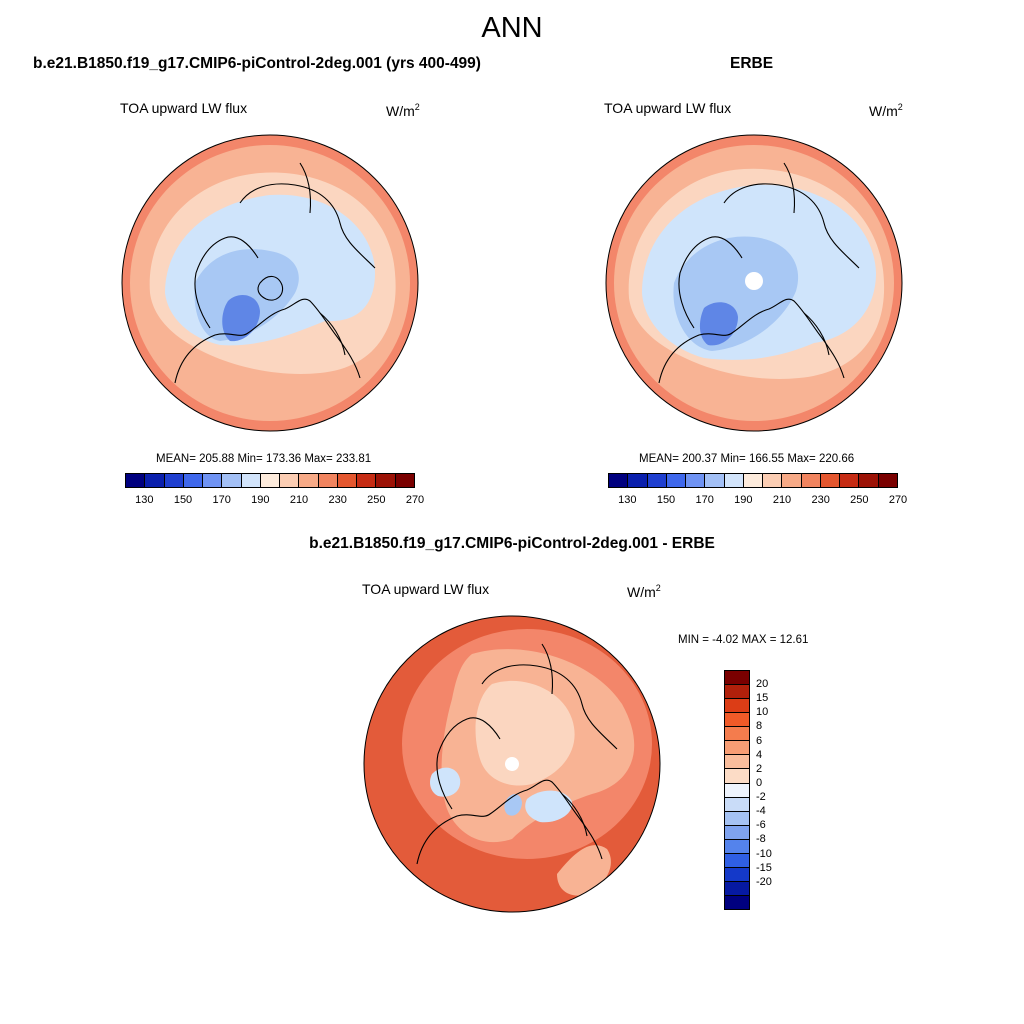  Describe the element at coordinates (512, 764) in the screenshot. I see `panel3-polar-map` at that location.